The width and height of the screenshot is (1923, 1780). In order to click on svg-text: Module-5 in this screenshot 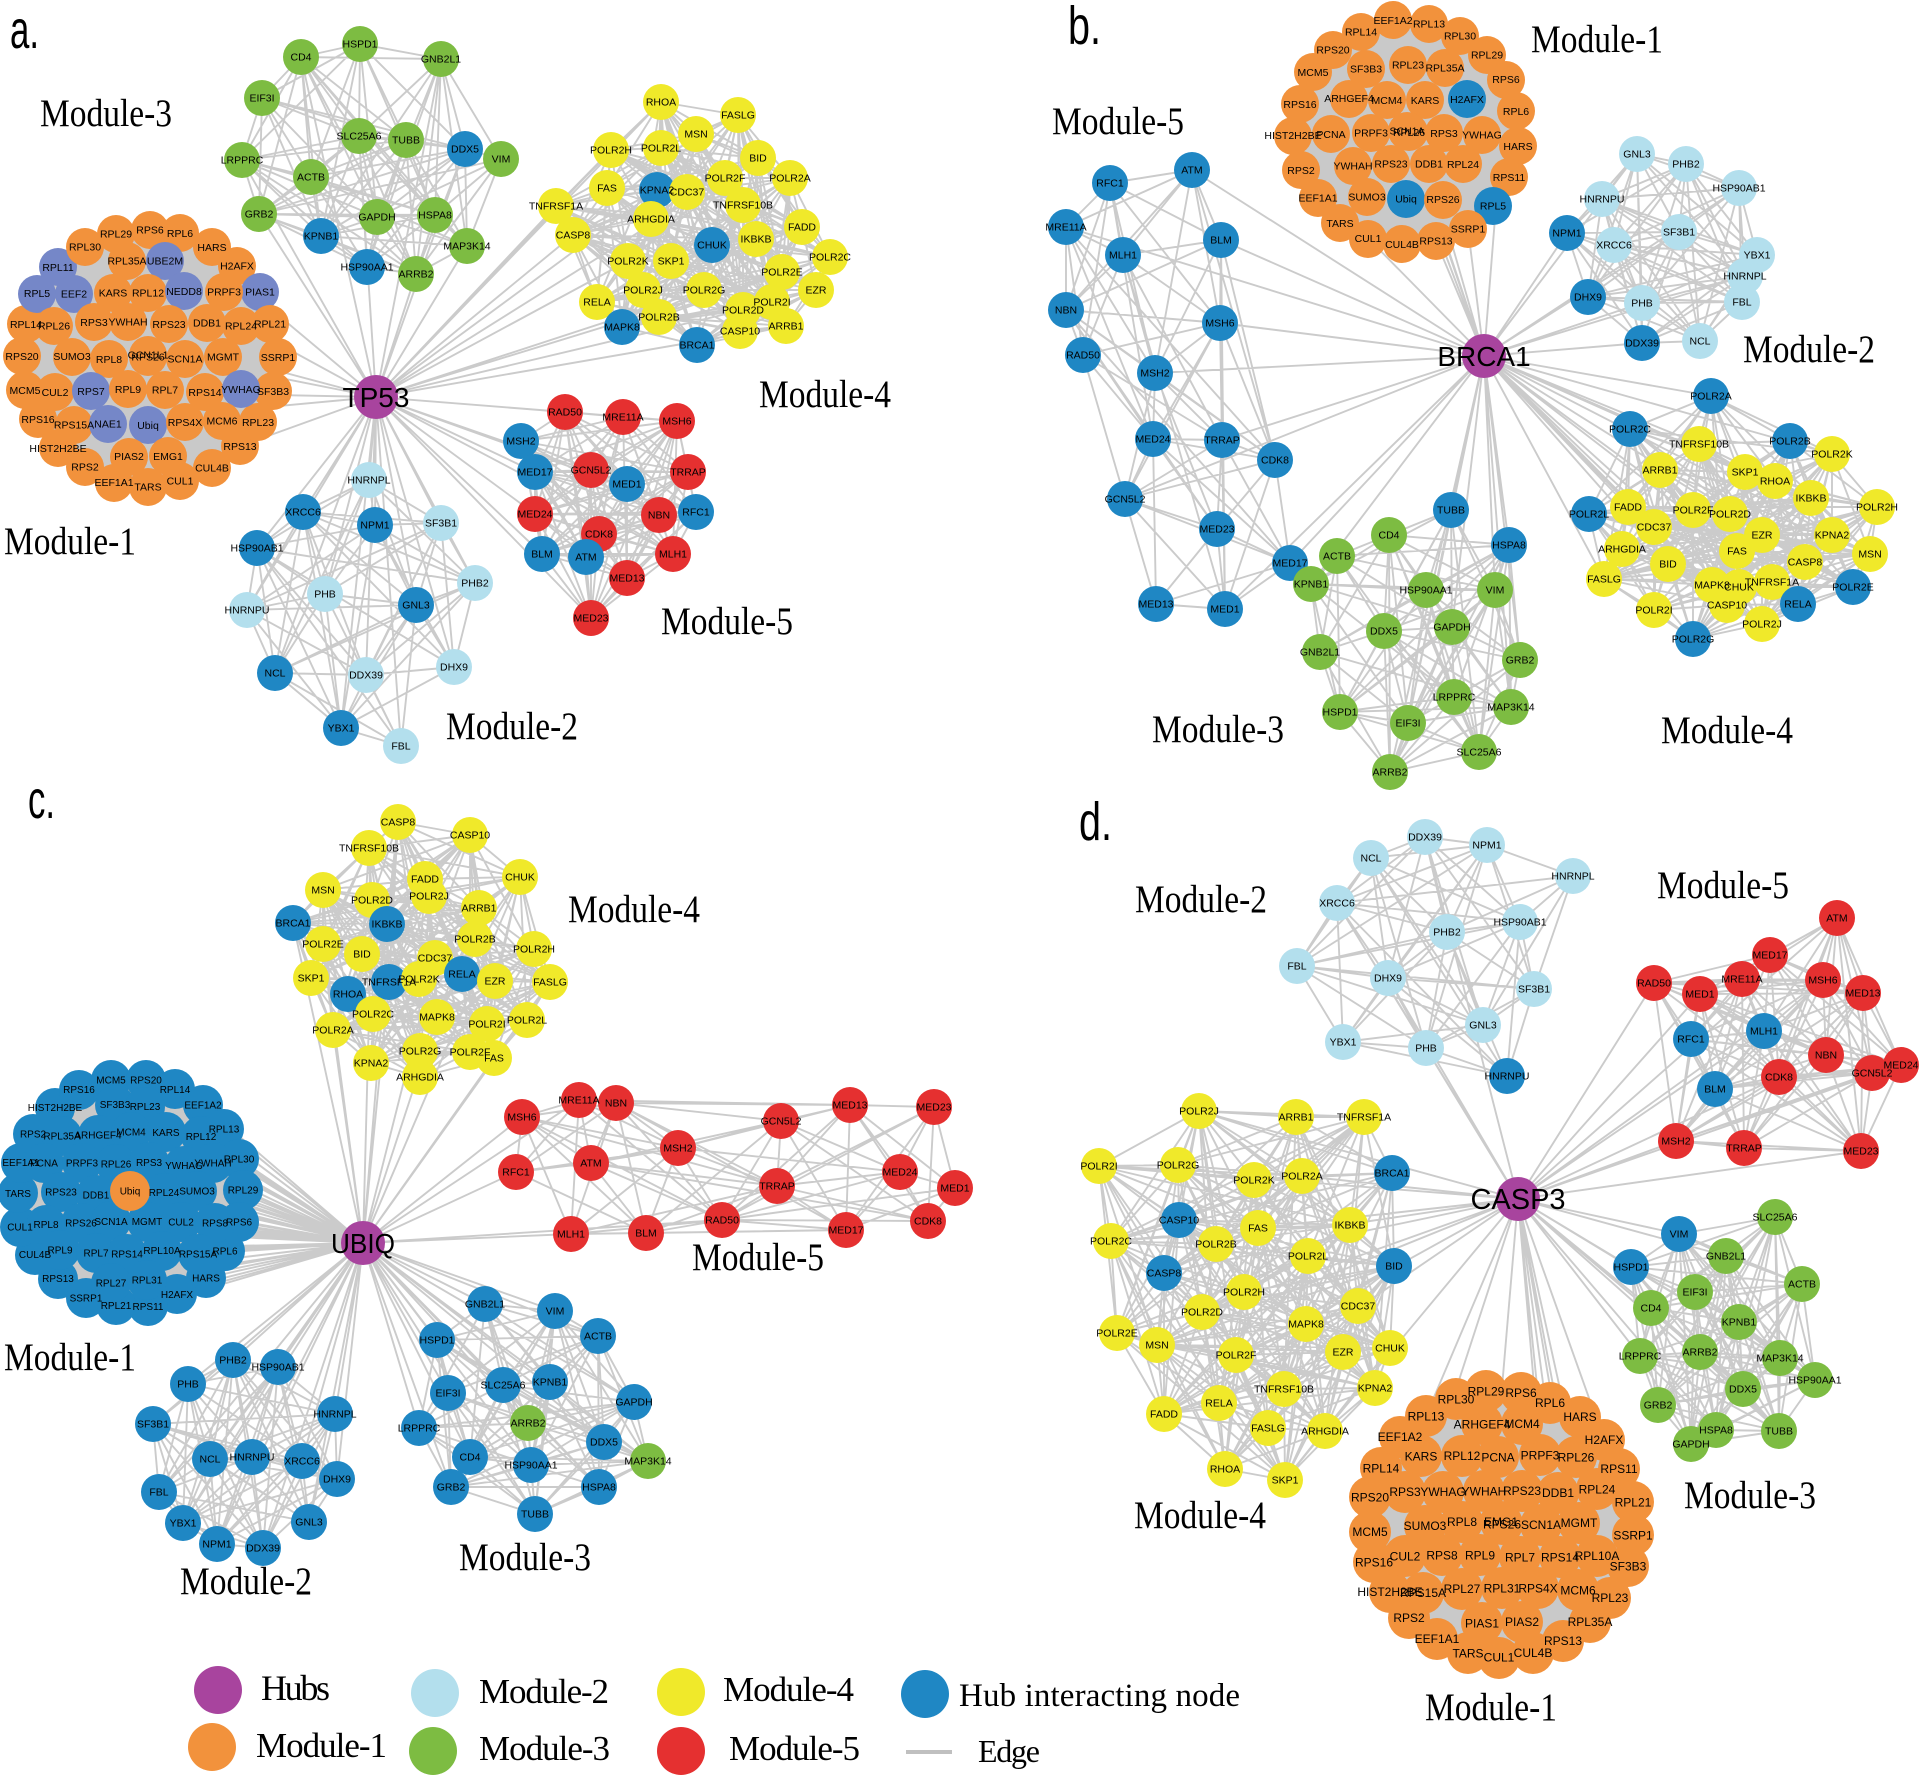, I will do `click(727, 621)`.